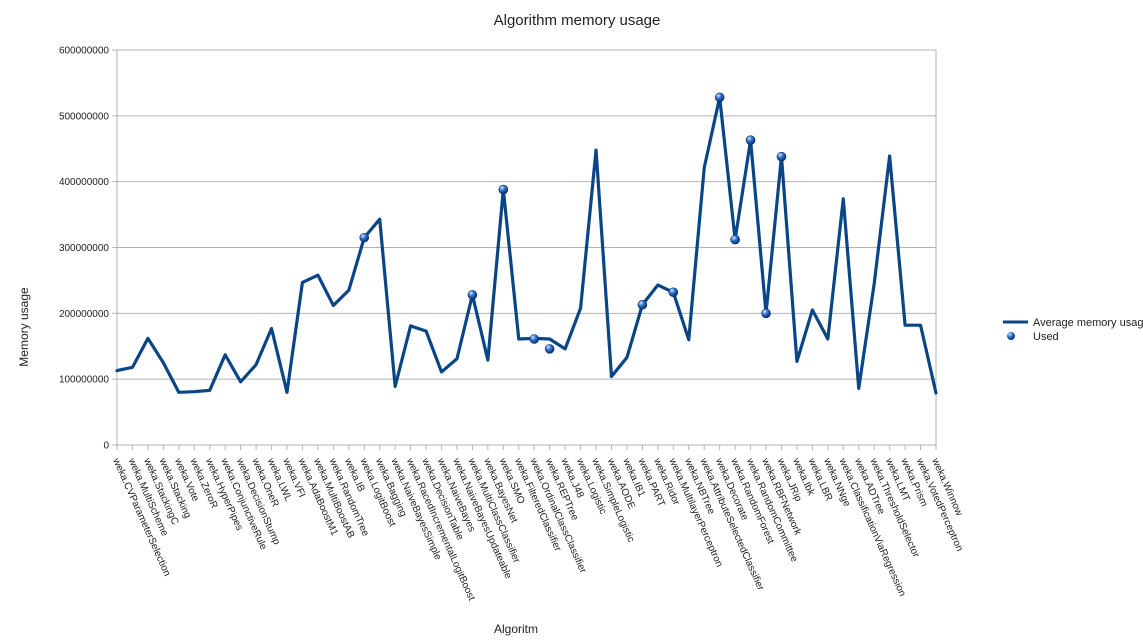 The width and height of the screenshot is (1143, 642). I want to click on y-tick-label: 100000000, so click(84, 380).